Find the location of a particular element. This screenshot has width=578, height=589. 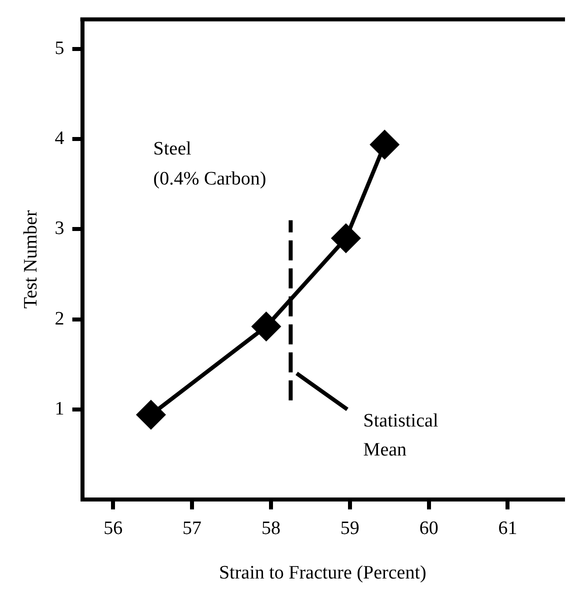

x-tick-label: 60 is located at coordinates (428, 528).